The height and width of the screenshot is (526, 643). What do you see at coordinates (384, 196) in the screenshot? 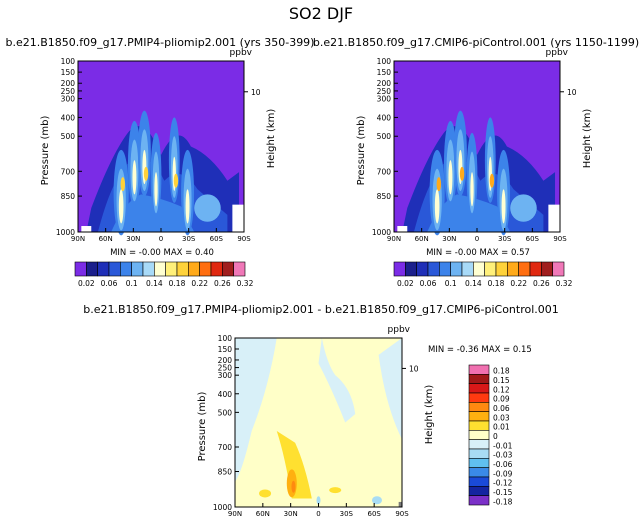
I see `y-tick-label: 850` at bounding box center [384, 196].